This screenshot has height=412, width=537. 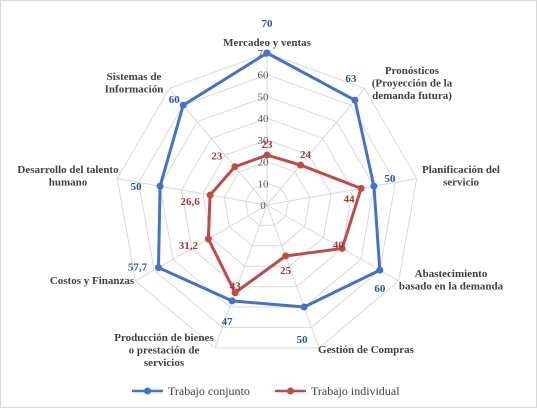 What do you see at coordinates (266, 391) in the screenshot?
I see `legend: Trabajo conjunto Trabajo individual` at bounding box center [266, 391].